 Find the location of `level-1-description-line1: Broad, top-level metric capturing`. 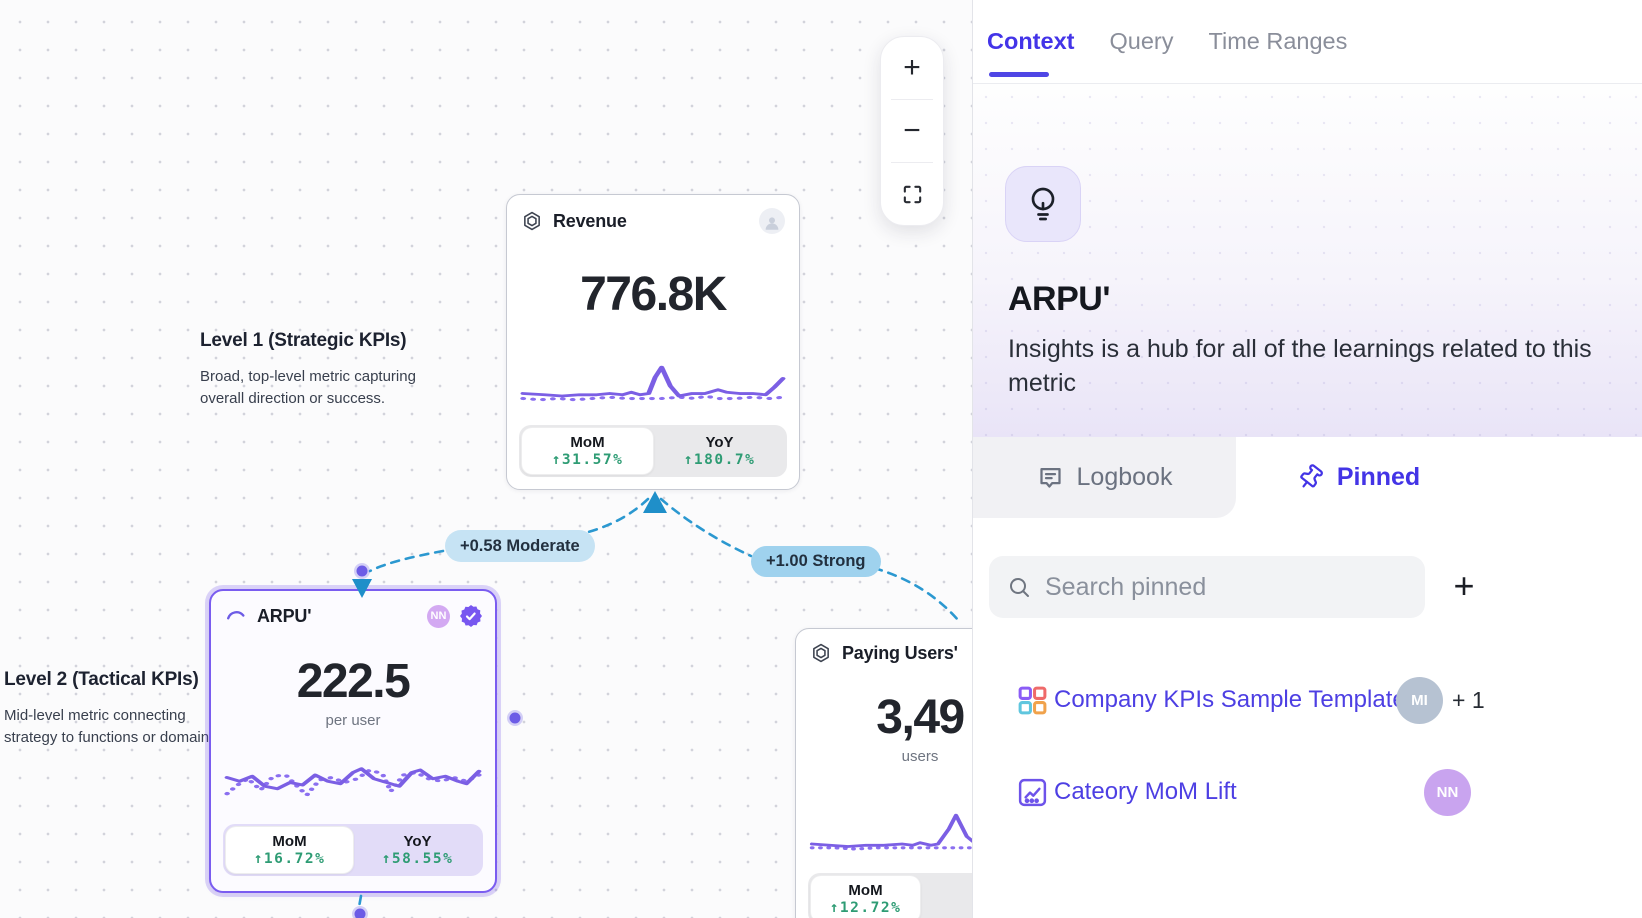

level-1-description-line1: Broad, top-level metric capturing is located at coordinates (308, 376).